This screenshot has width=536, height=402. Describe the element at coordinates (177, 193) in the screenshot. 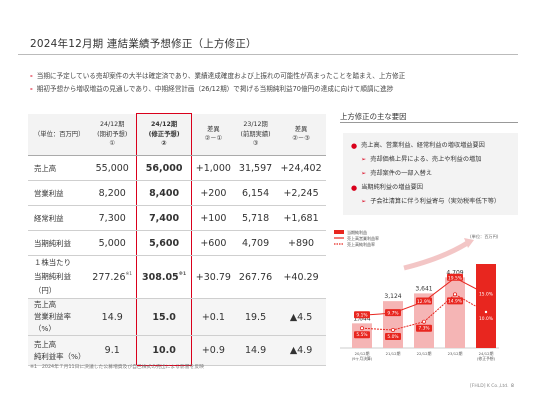

I see `table-row: 営業利益 8,200 8,400 +200 6,154 +2,245` at that location.